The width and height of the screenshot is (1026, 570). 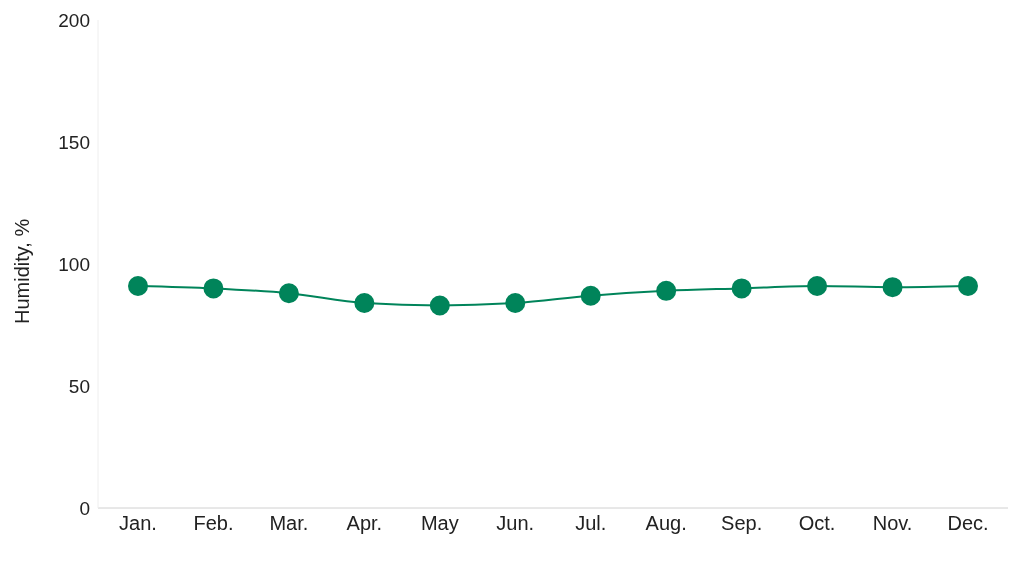 I want to click on x-tick-label: Jul., so click(x=591, y=523).